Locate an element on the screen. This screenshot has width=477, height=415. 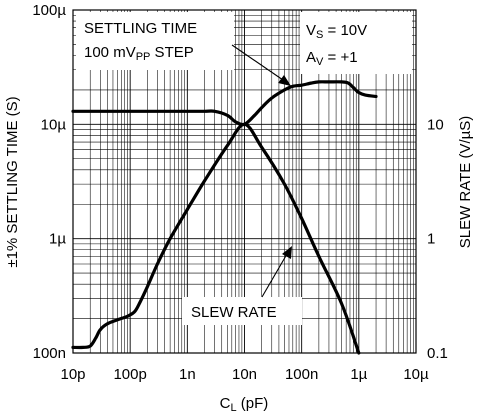
y-left-tick-label: 100µ is located at coordinates (49, 10).